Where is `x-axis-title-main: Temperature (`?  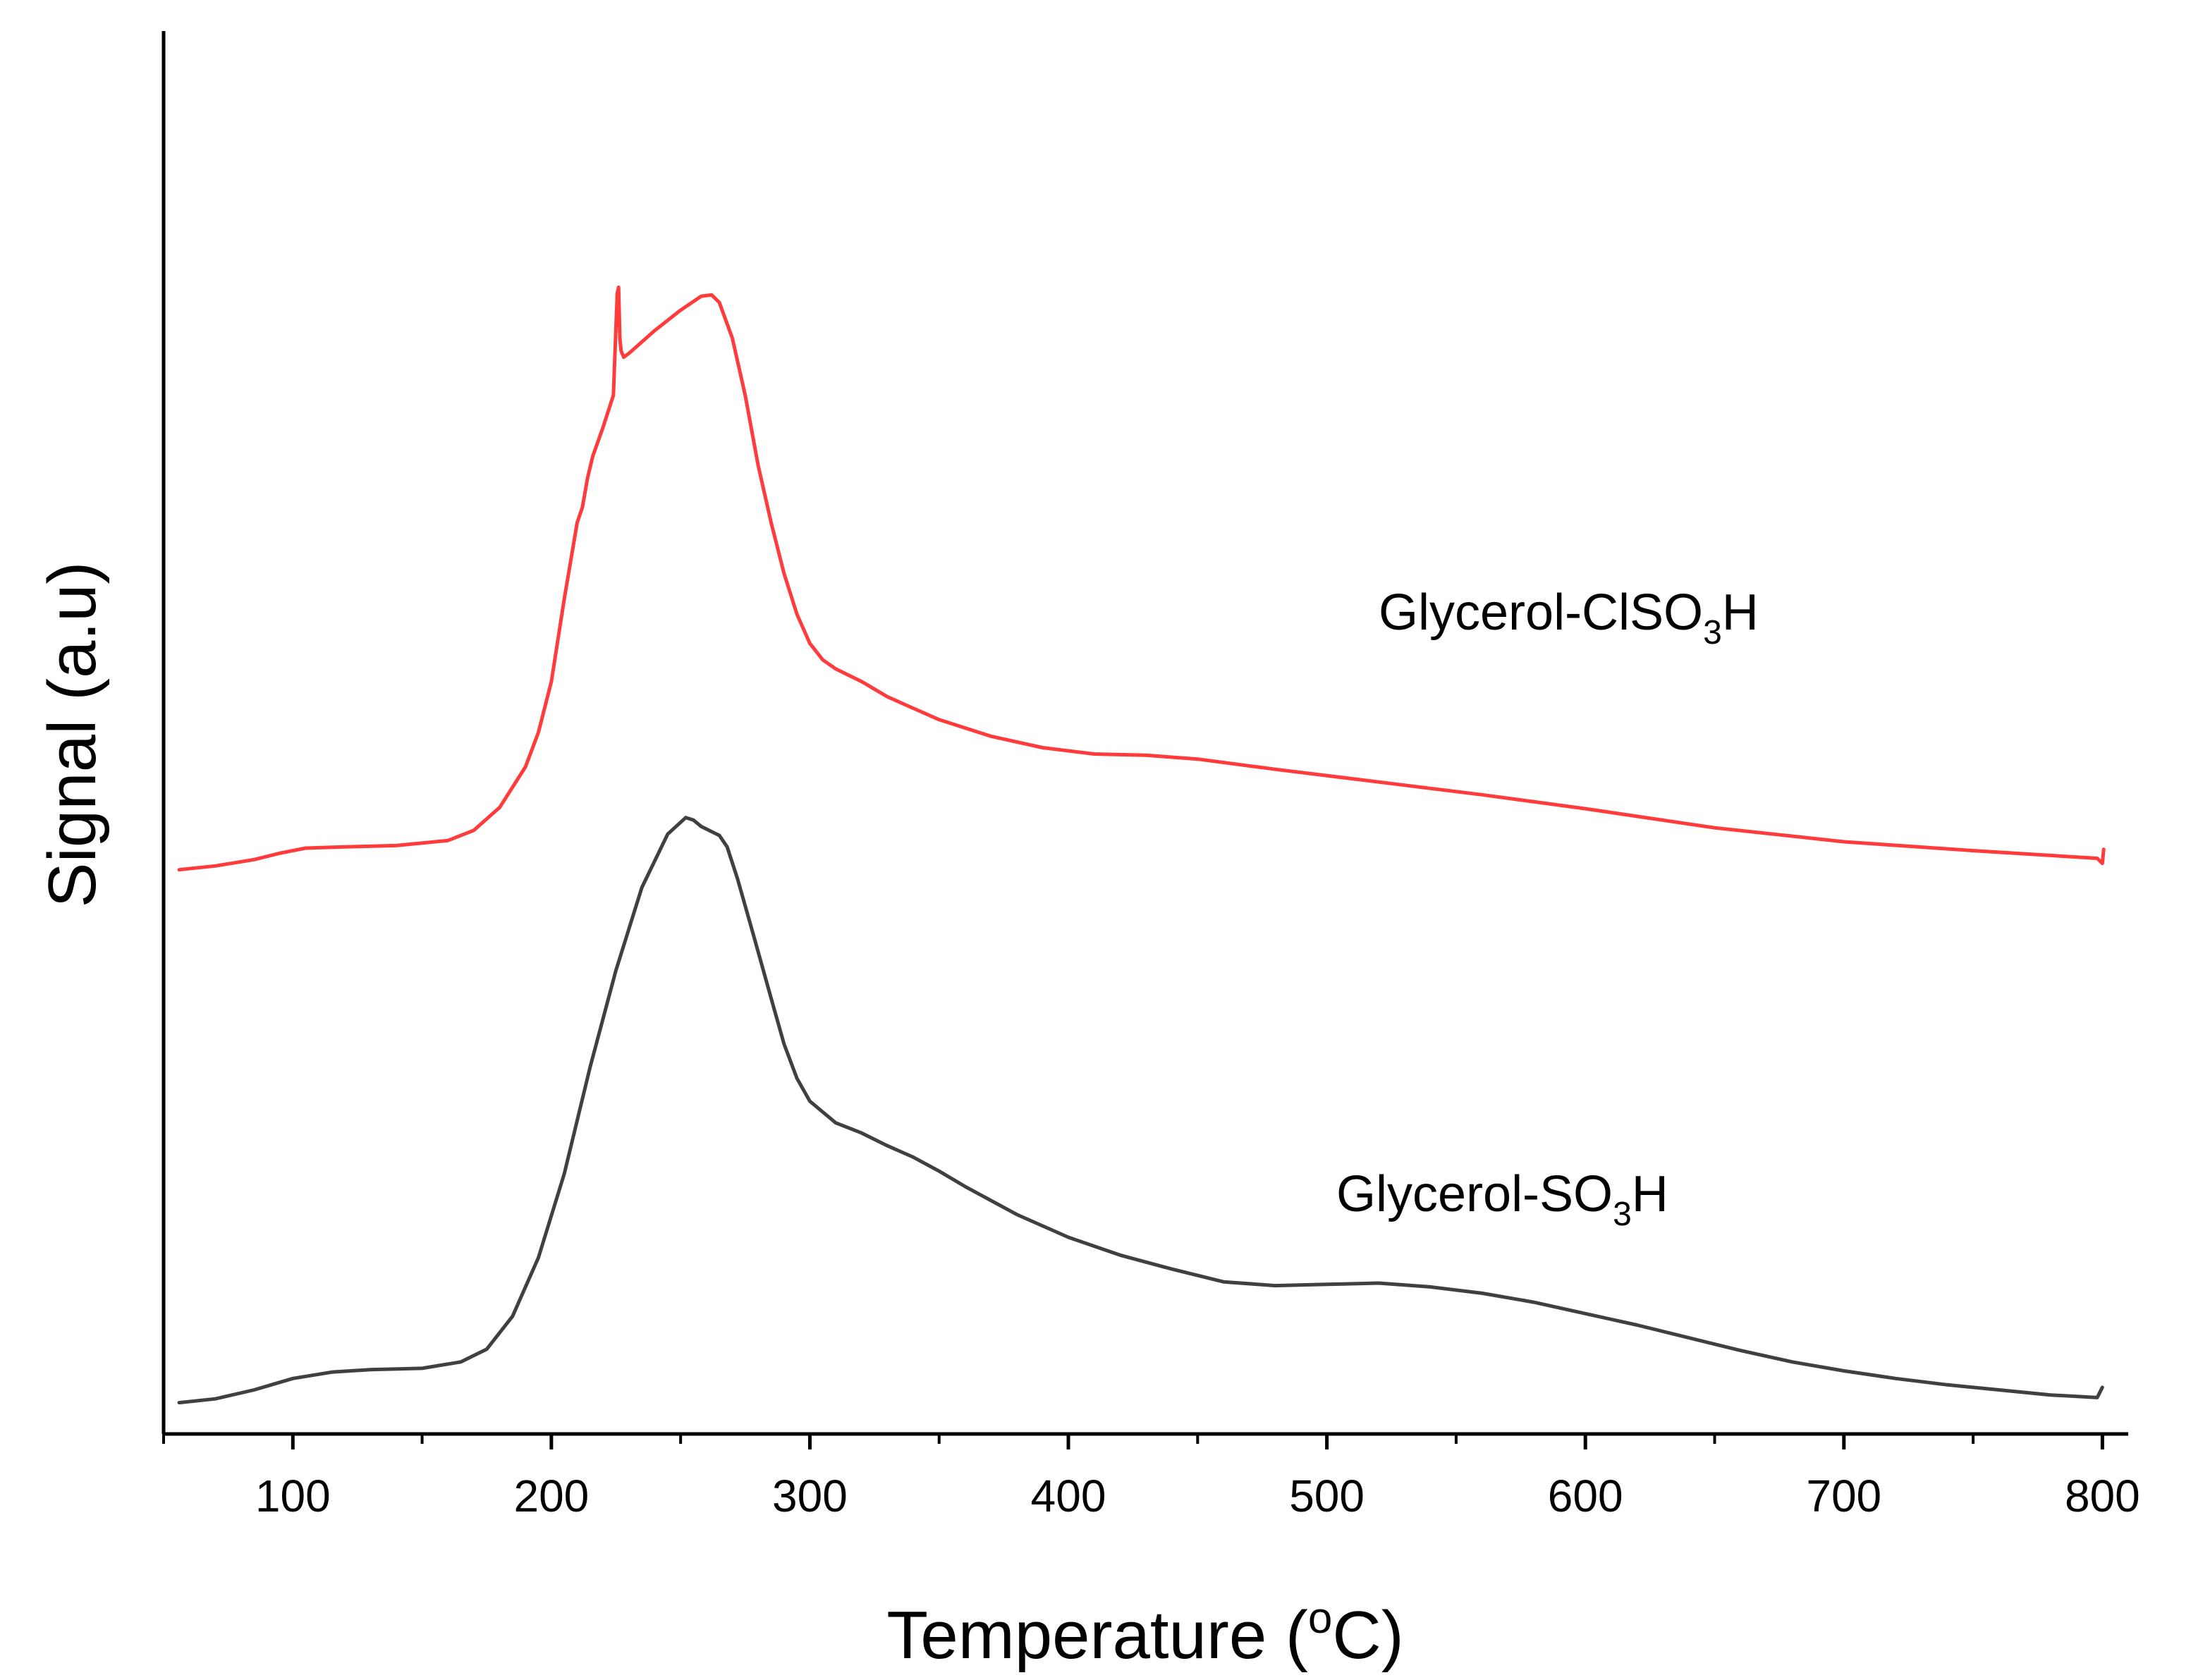
x-axis-title-main: Temperature ( is located at coordinates (1097, 1635).